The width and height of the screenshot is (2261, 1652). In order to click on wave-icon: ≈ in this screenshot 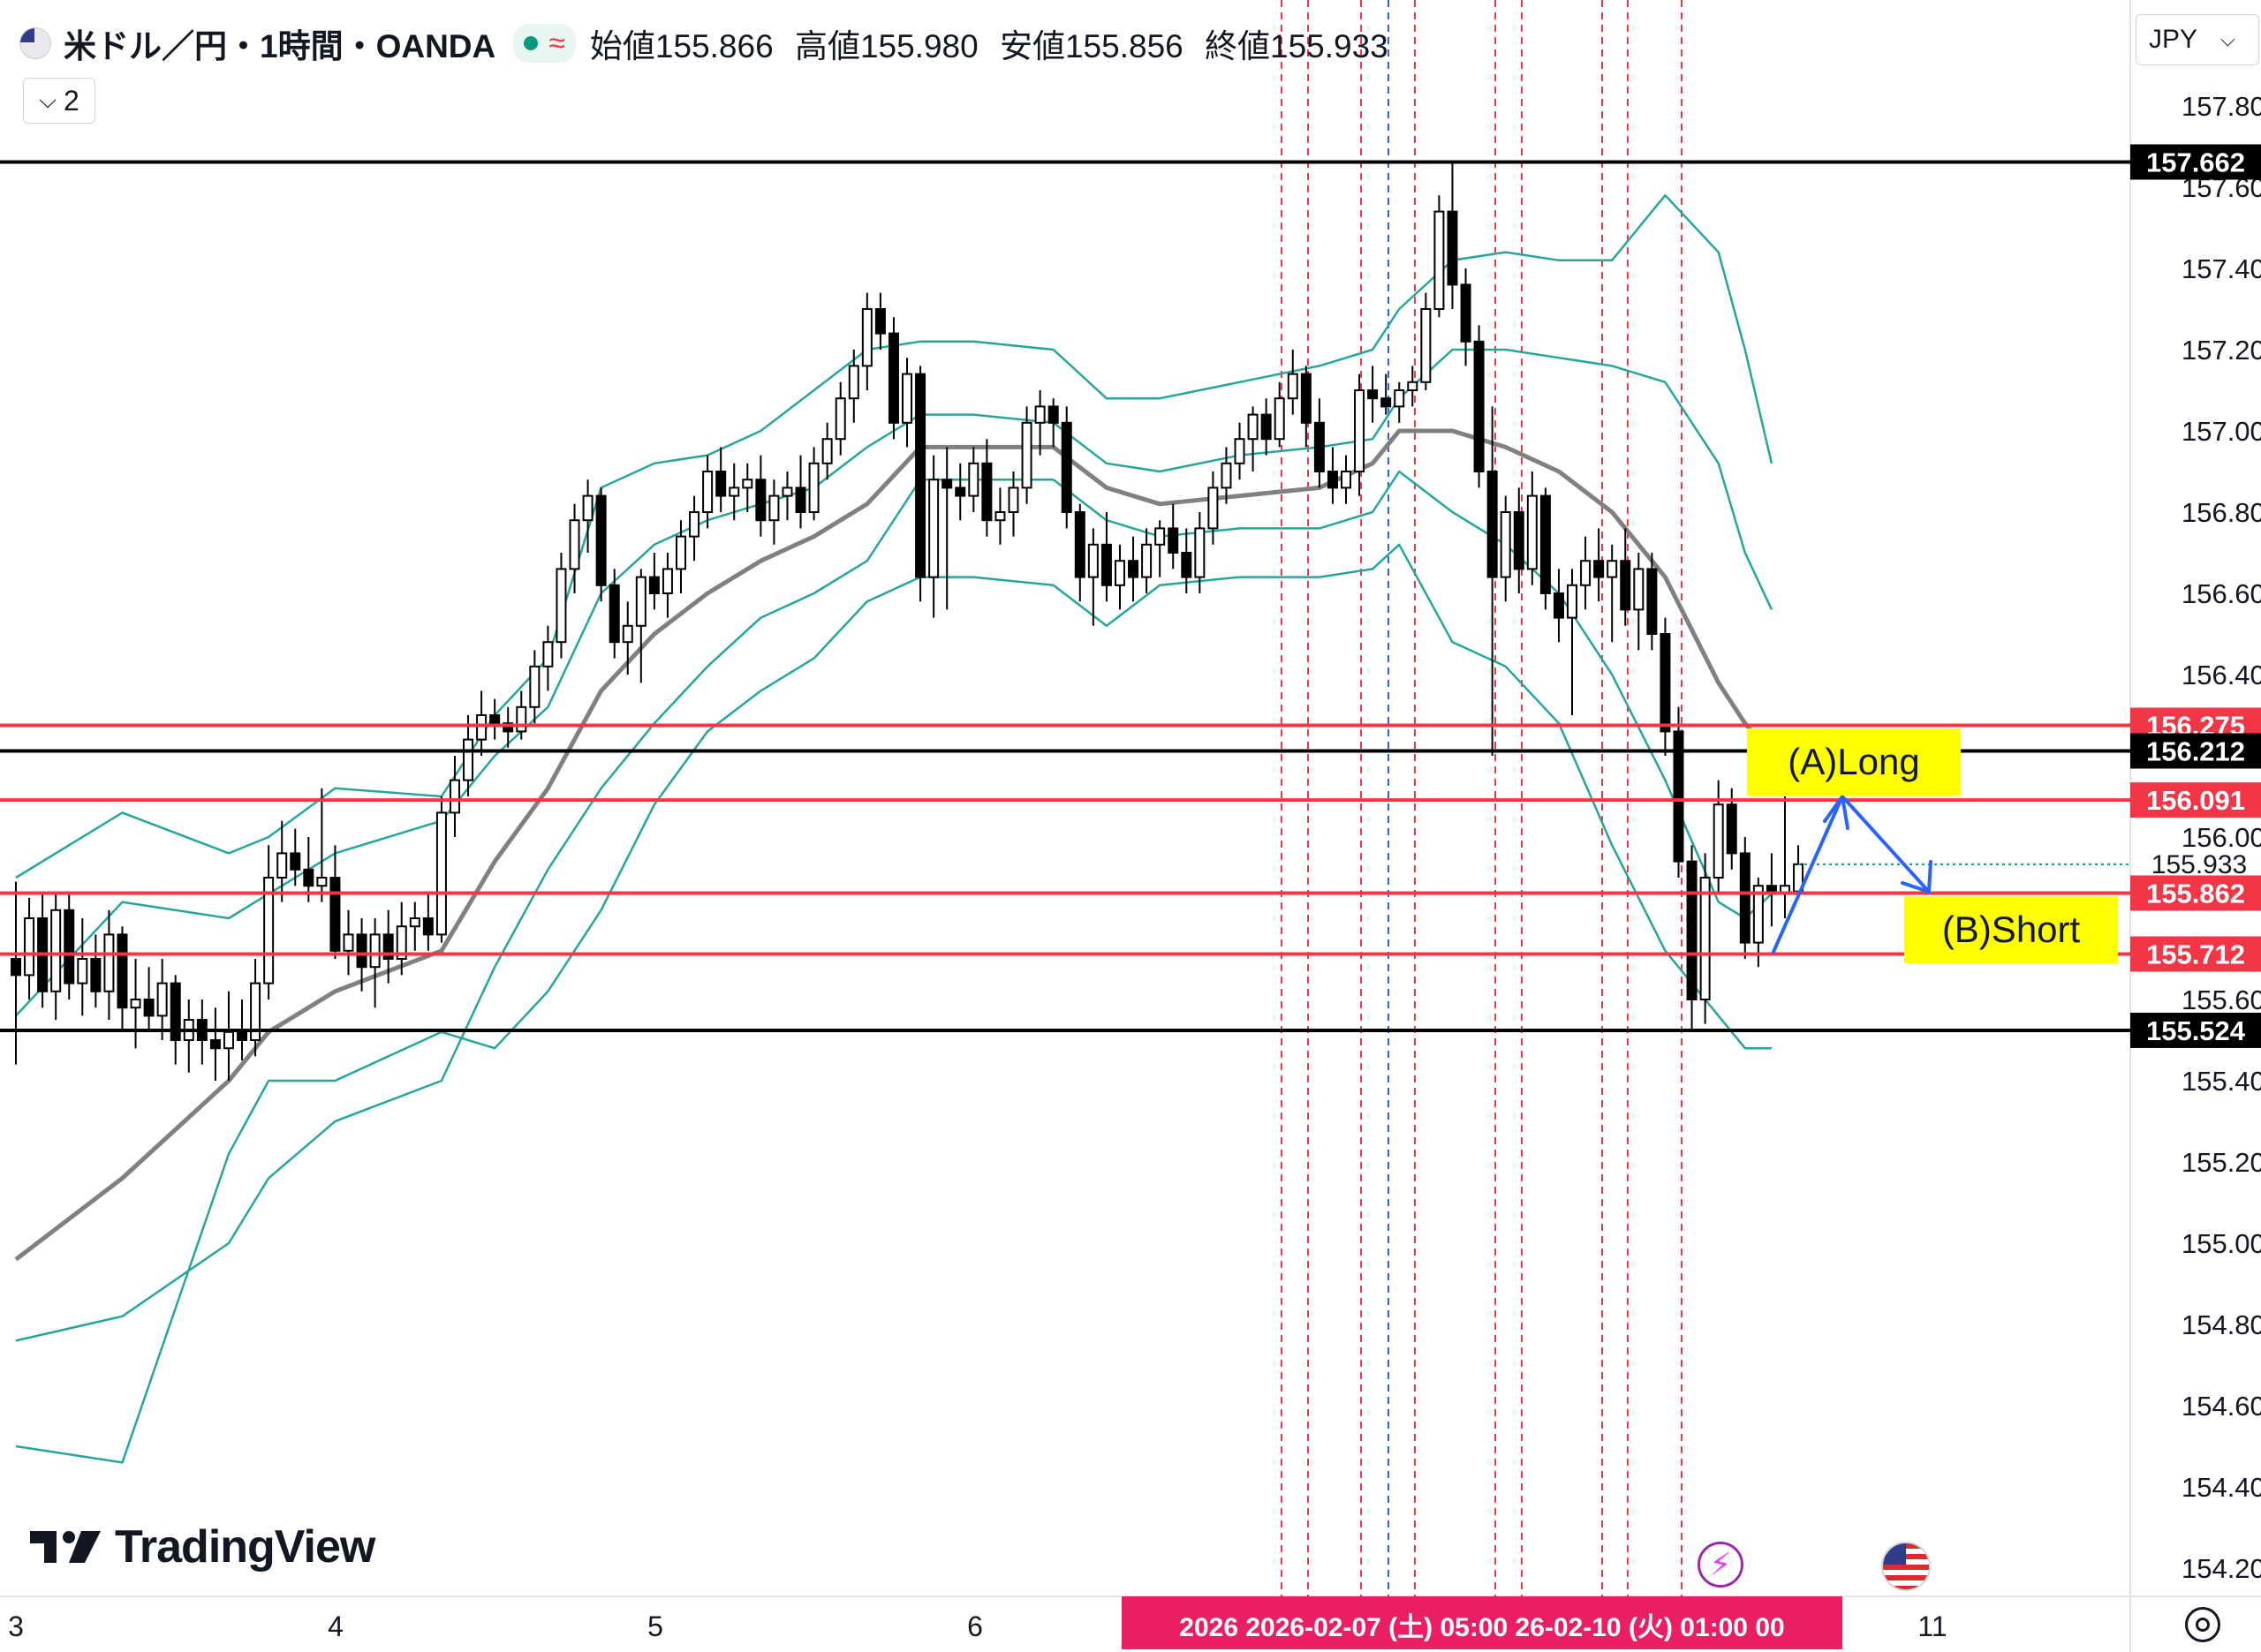, I will do `click(556, 43)`.